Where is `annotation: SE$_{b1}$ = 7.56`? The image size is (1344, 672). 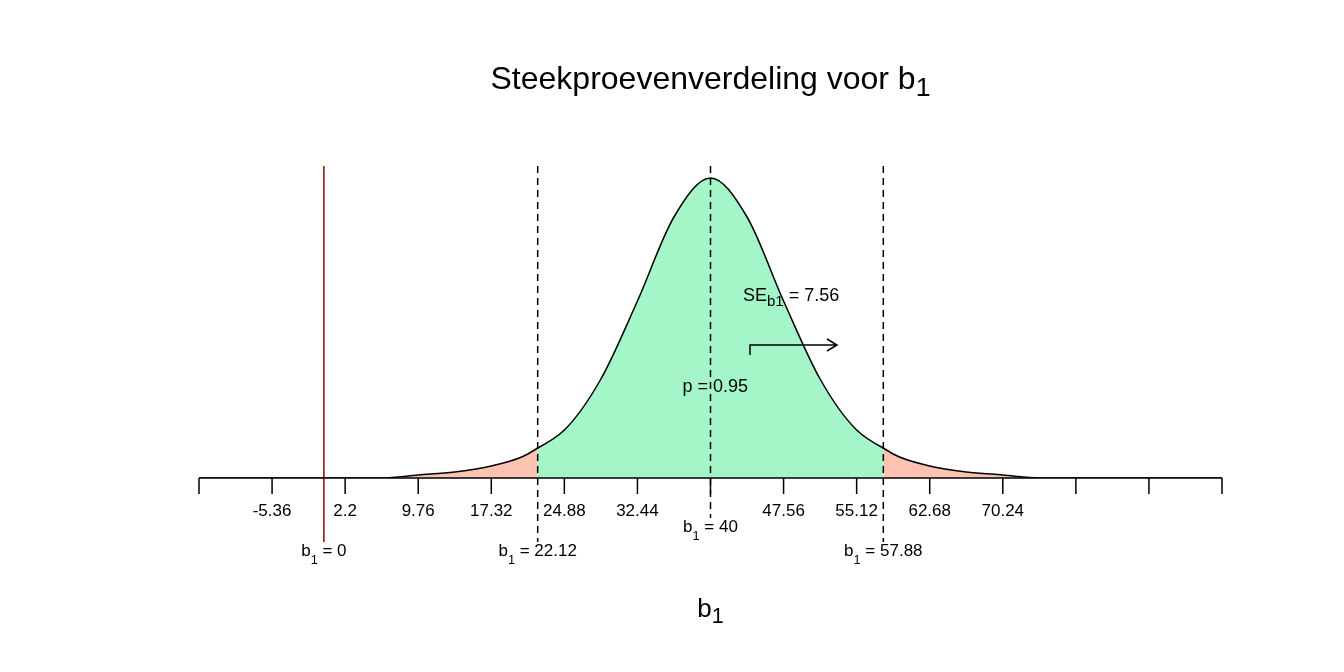
annotation: SE$_{b1}$ = 7.56 is located at coordinates (792, 297).